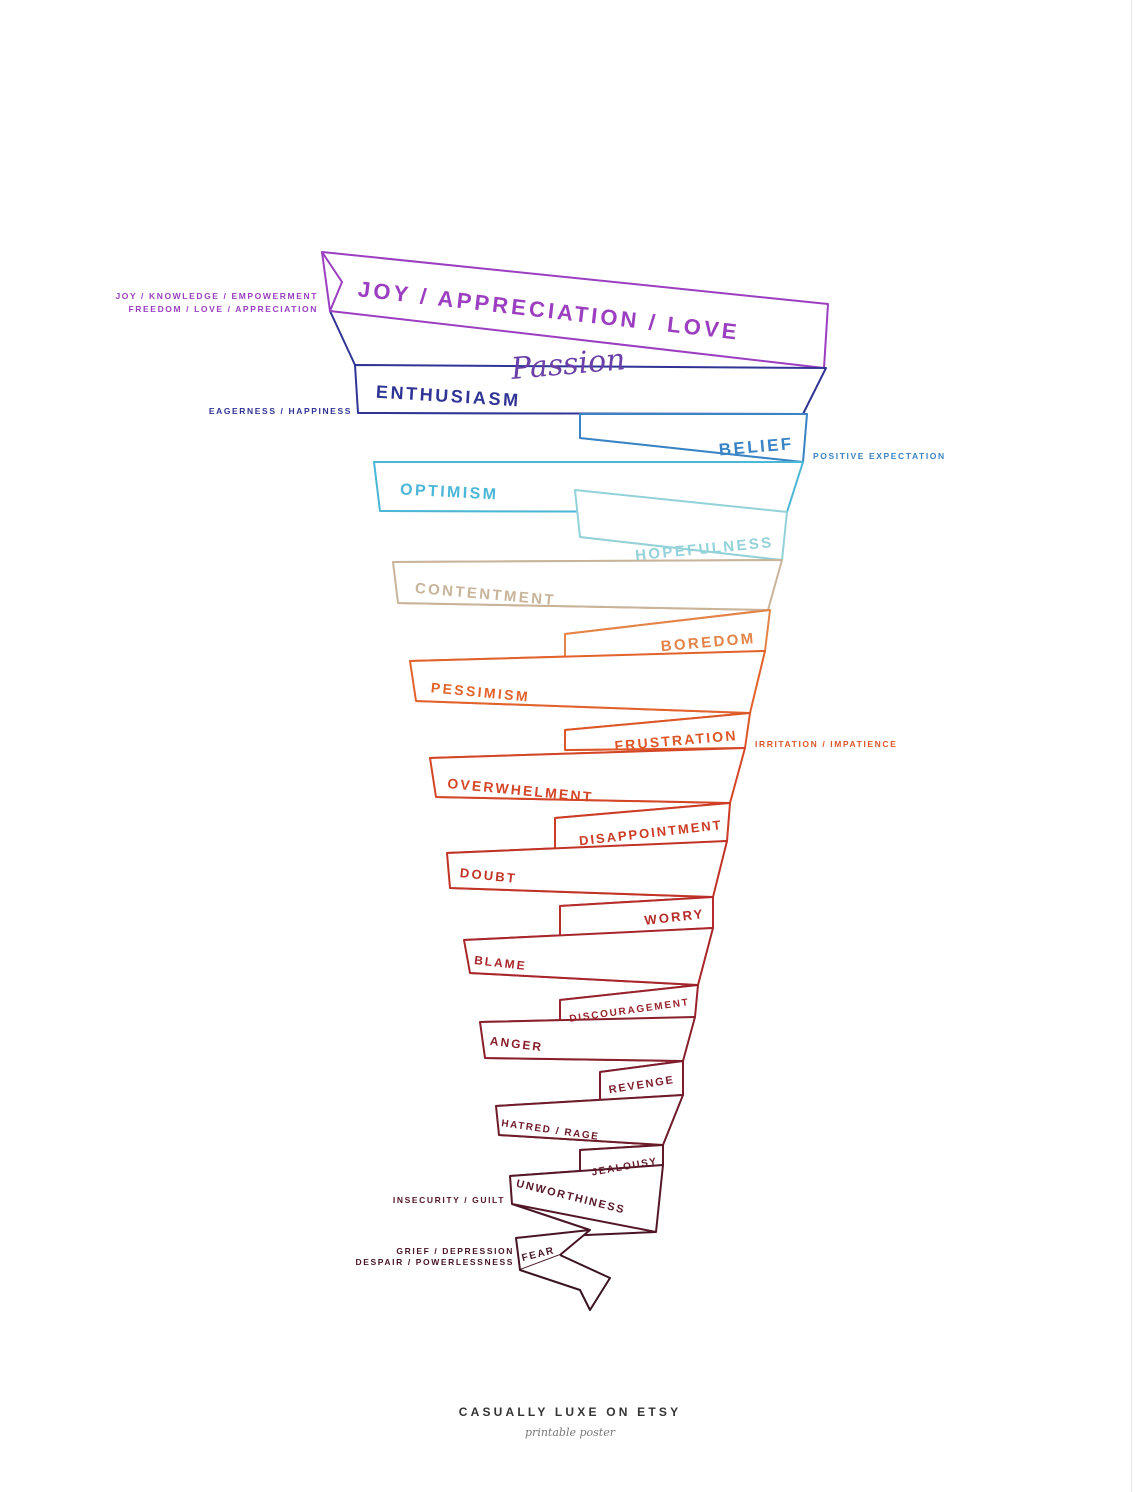 The height and width of the screenshot is (1492, 1140). Describe the element at coordinates (435, 1262) in the screenshot. I see `side-note: DESPAIR / POWERLESSNESS` at that location.